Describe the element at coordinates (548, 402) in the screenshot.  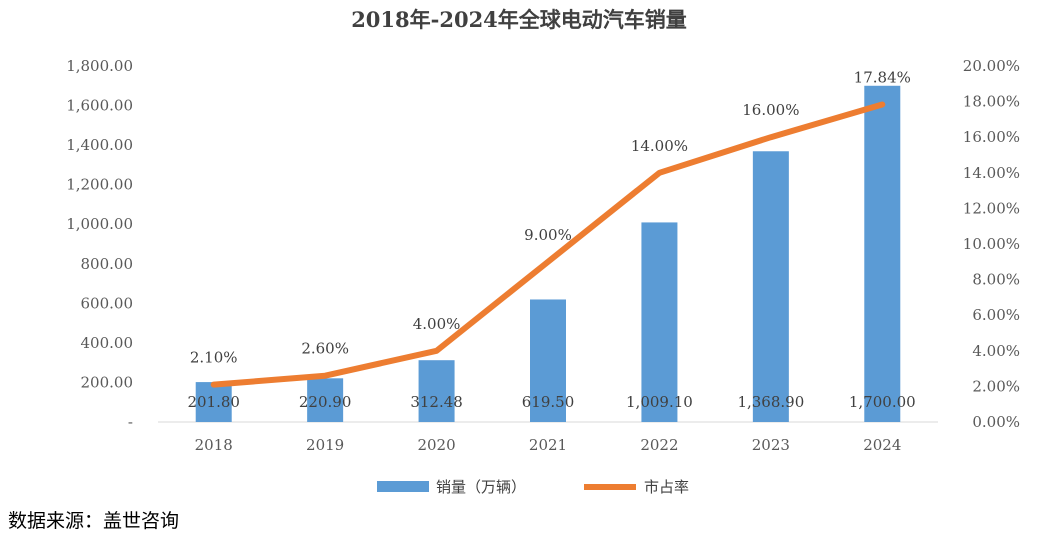
I see `bar-data-label: 619.50` at that location.